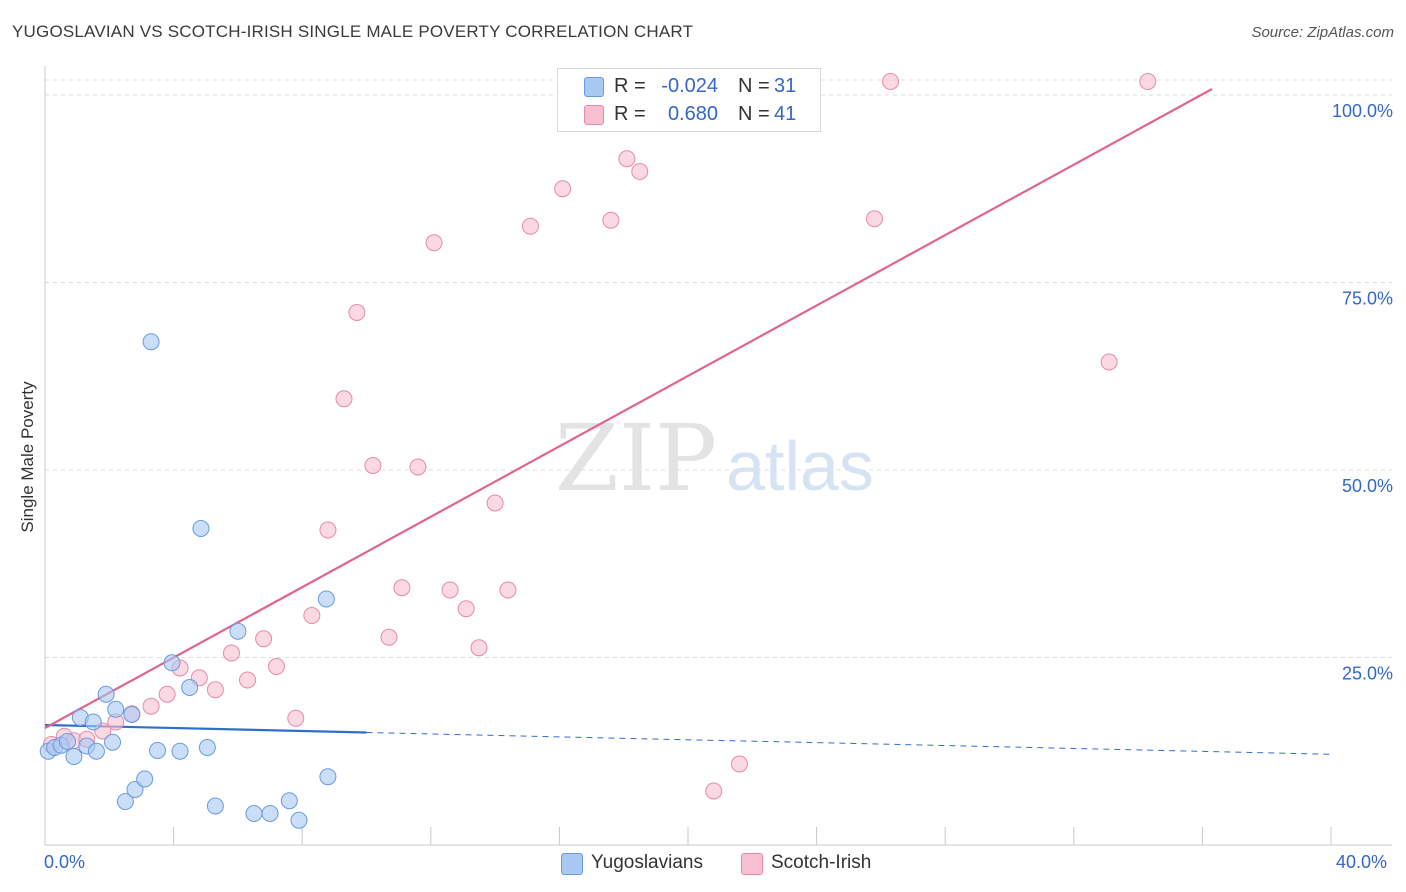 The height and width of the screenshot is (892, 1406). Describe the element at coordinates (1367, 486) in the screenshot. I see `y-tick-label: 50.0%` at that location.